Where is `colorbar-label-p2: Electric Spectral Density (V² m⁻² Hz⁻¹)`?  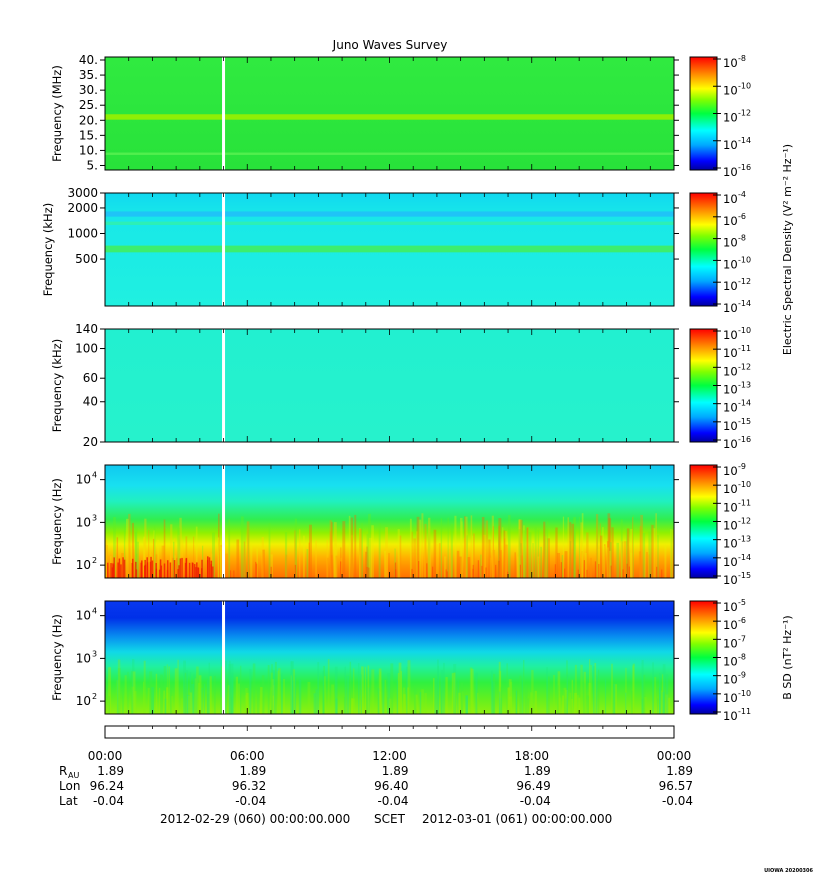 colorbar-label-p2: Electric Spectral Density (V² m⁻² Hz⁻¹) is located at coordinates (787, 249).